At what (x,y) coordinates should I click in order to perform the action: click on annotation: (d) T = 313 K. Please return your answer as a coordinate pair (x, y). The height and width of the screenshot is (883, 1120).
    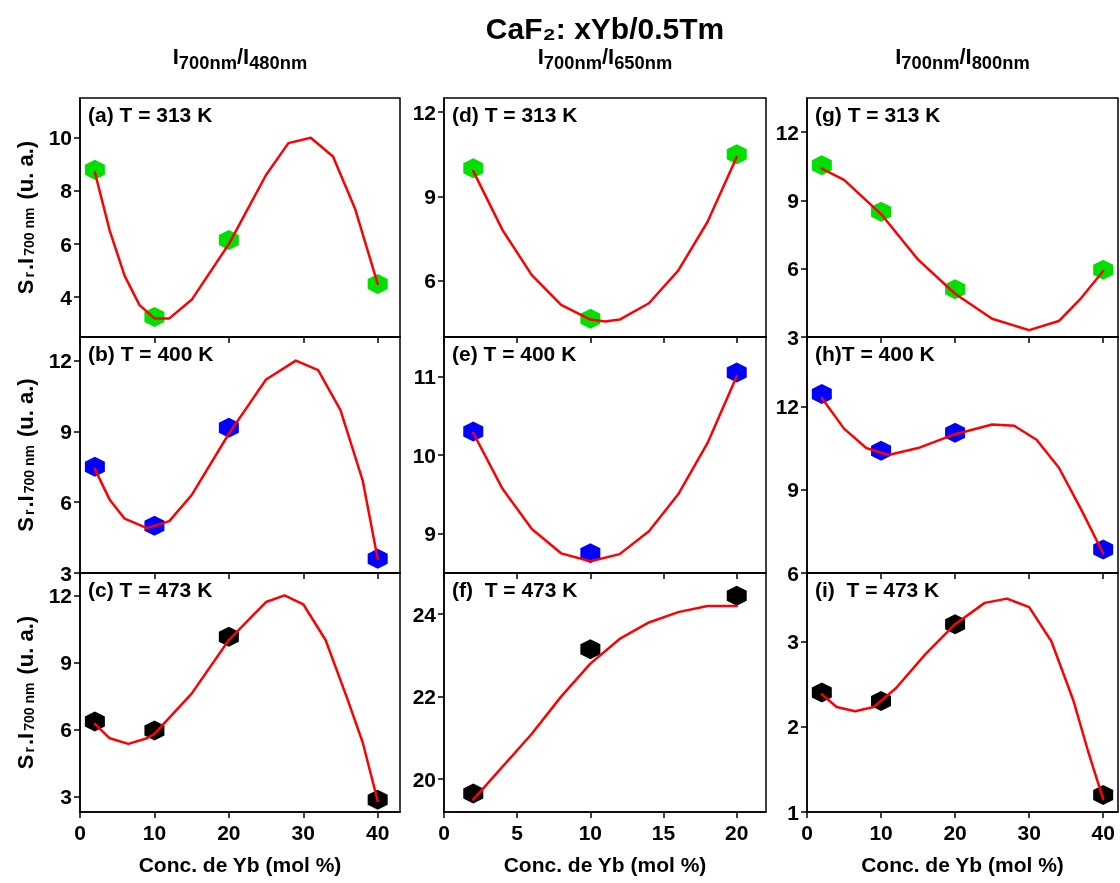
    Looking at the image, I should click on (515, 114).